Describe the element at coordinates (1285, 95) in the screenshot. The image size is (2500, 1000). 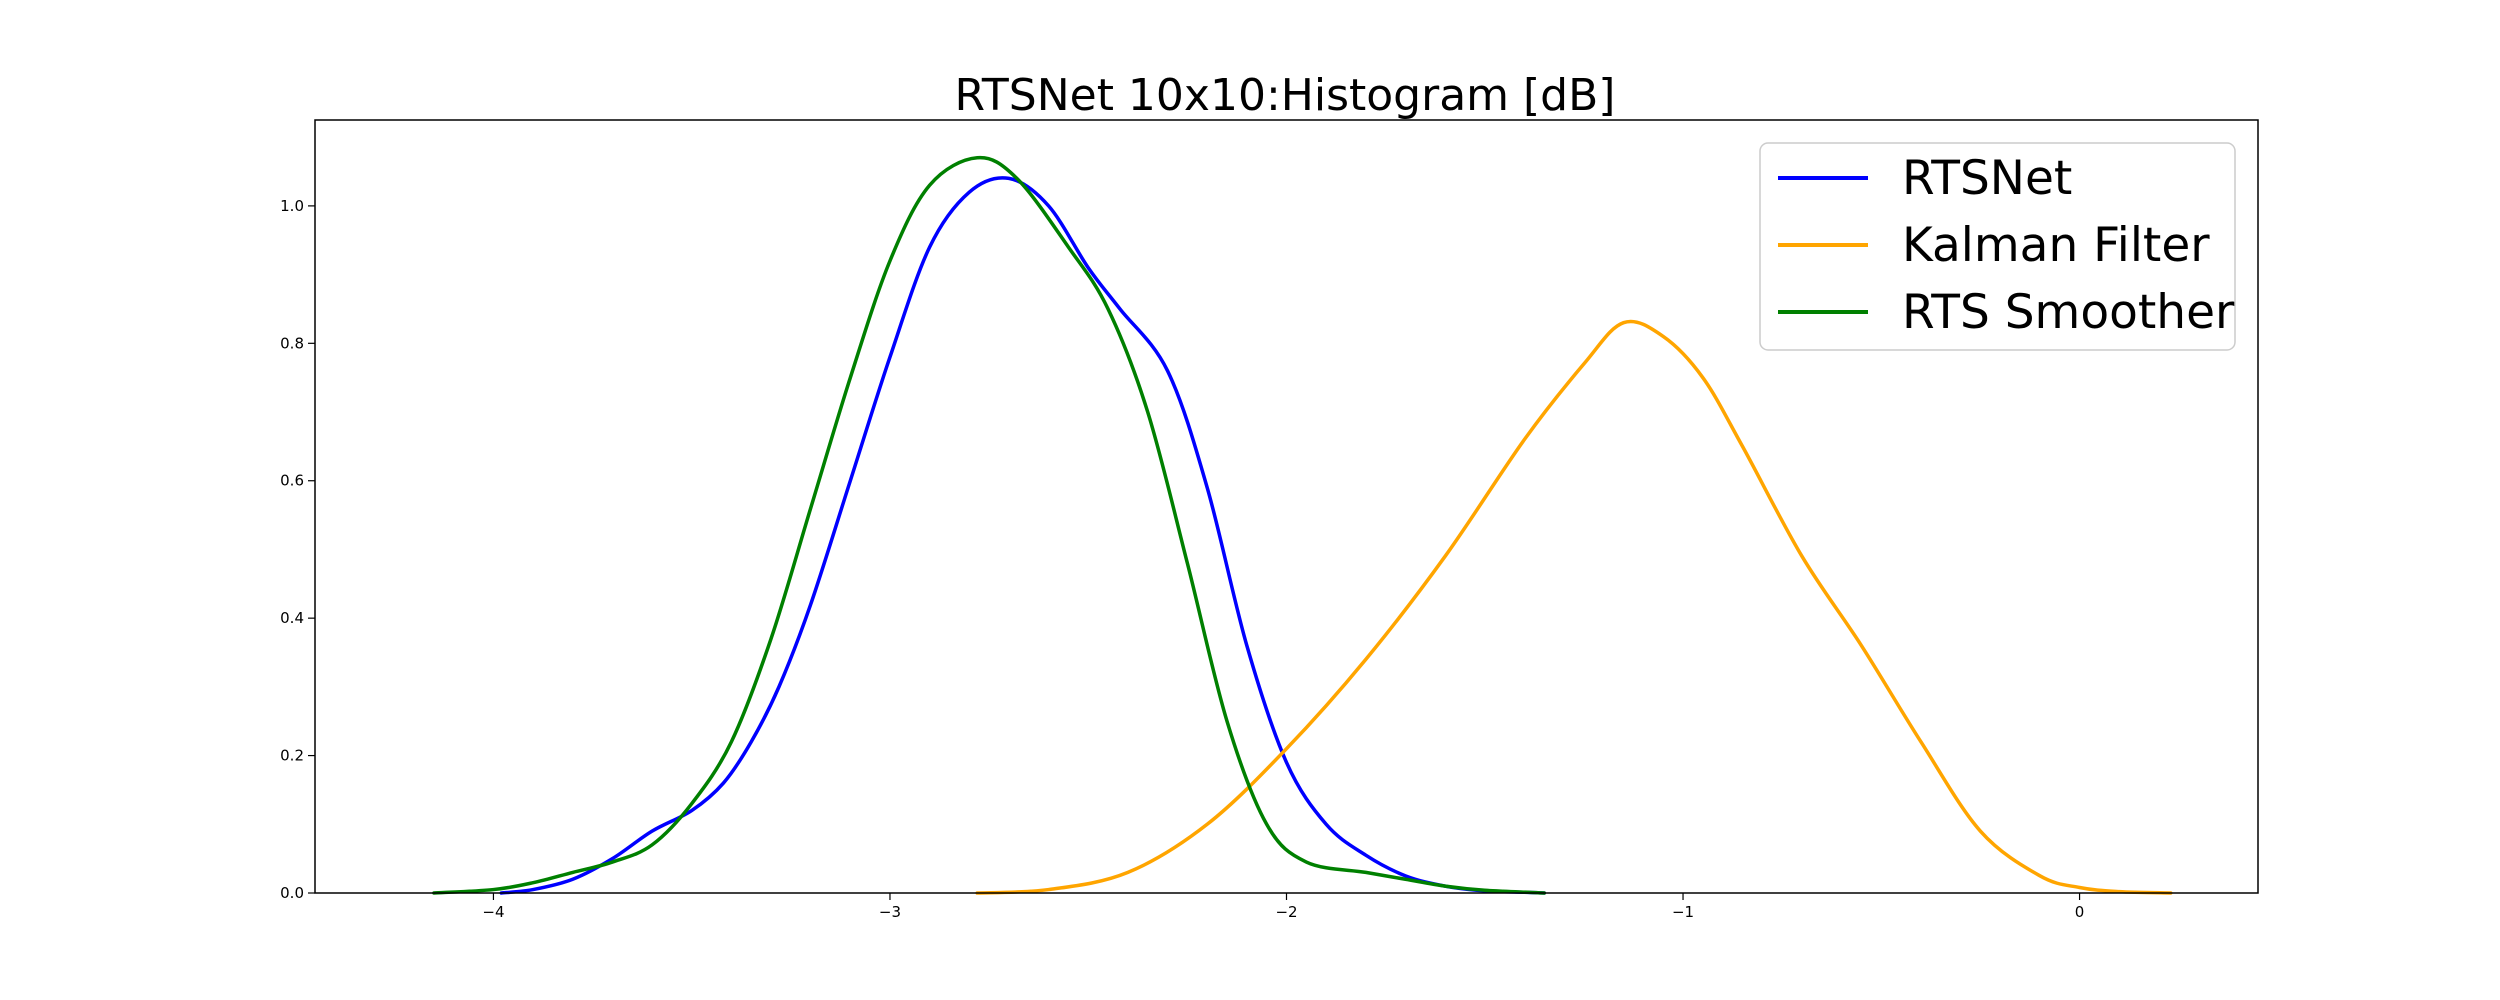
I see `chart-title: RTSNet 10x10:Histogram [dB]` at that location.